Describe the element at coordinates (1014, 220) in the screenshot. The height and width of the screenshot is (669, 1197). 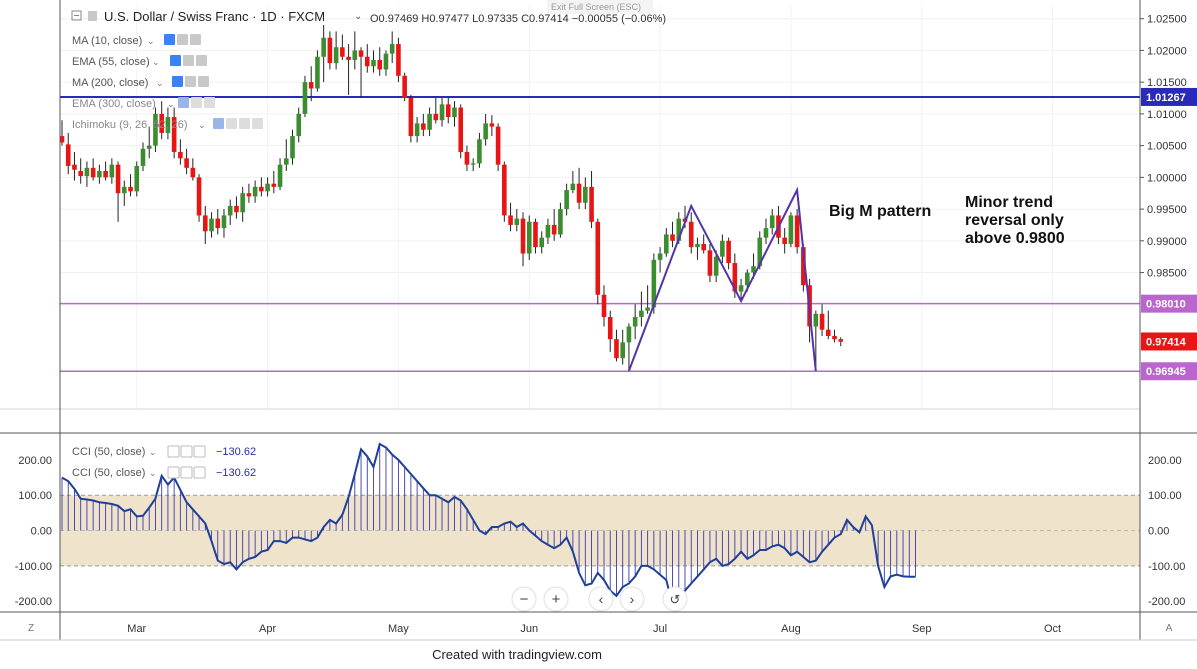
I see `annotation-reversal-2: reversal only` at that location.